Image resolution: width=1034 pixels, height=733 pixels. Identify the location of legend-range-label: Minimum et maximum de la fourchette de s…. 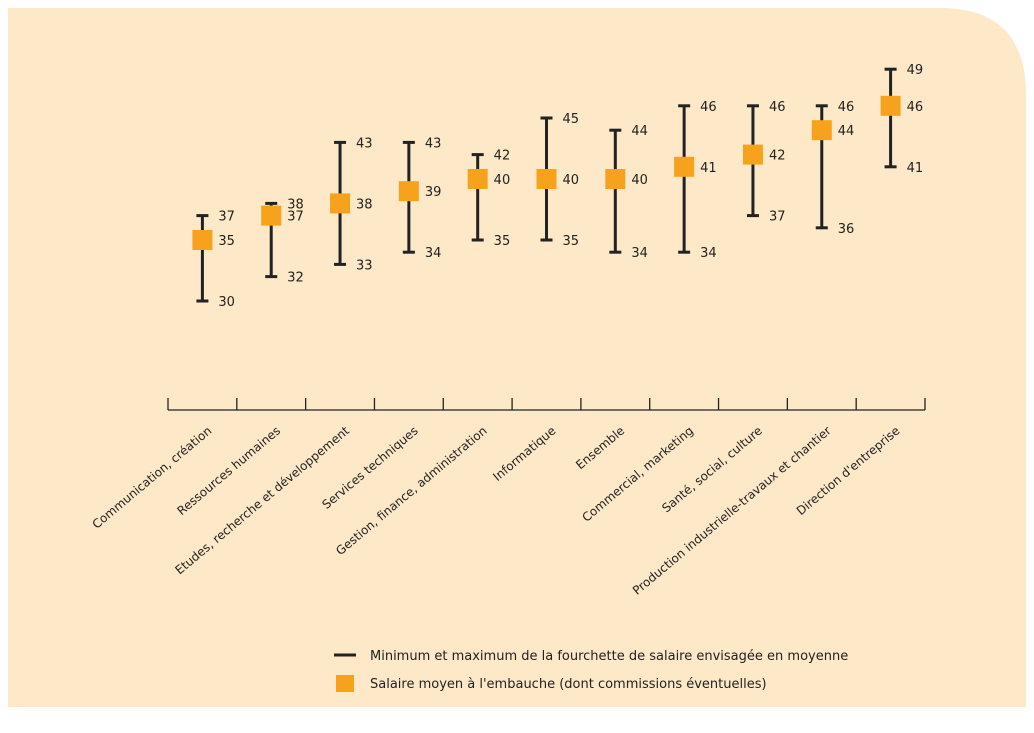
(609, 656).